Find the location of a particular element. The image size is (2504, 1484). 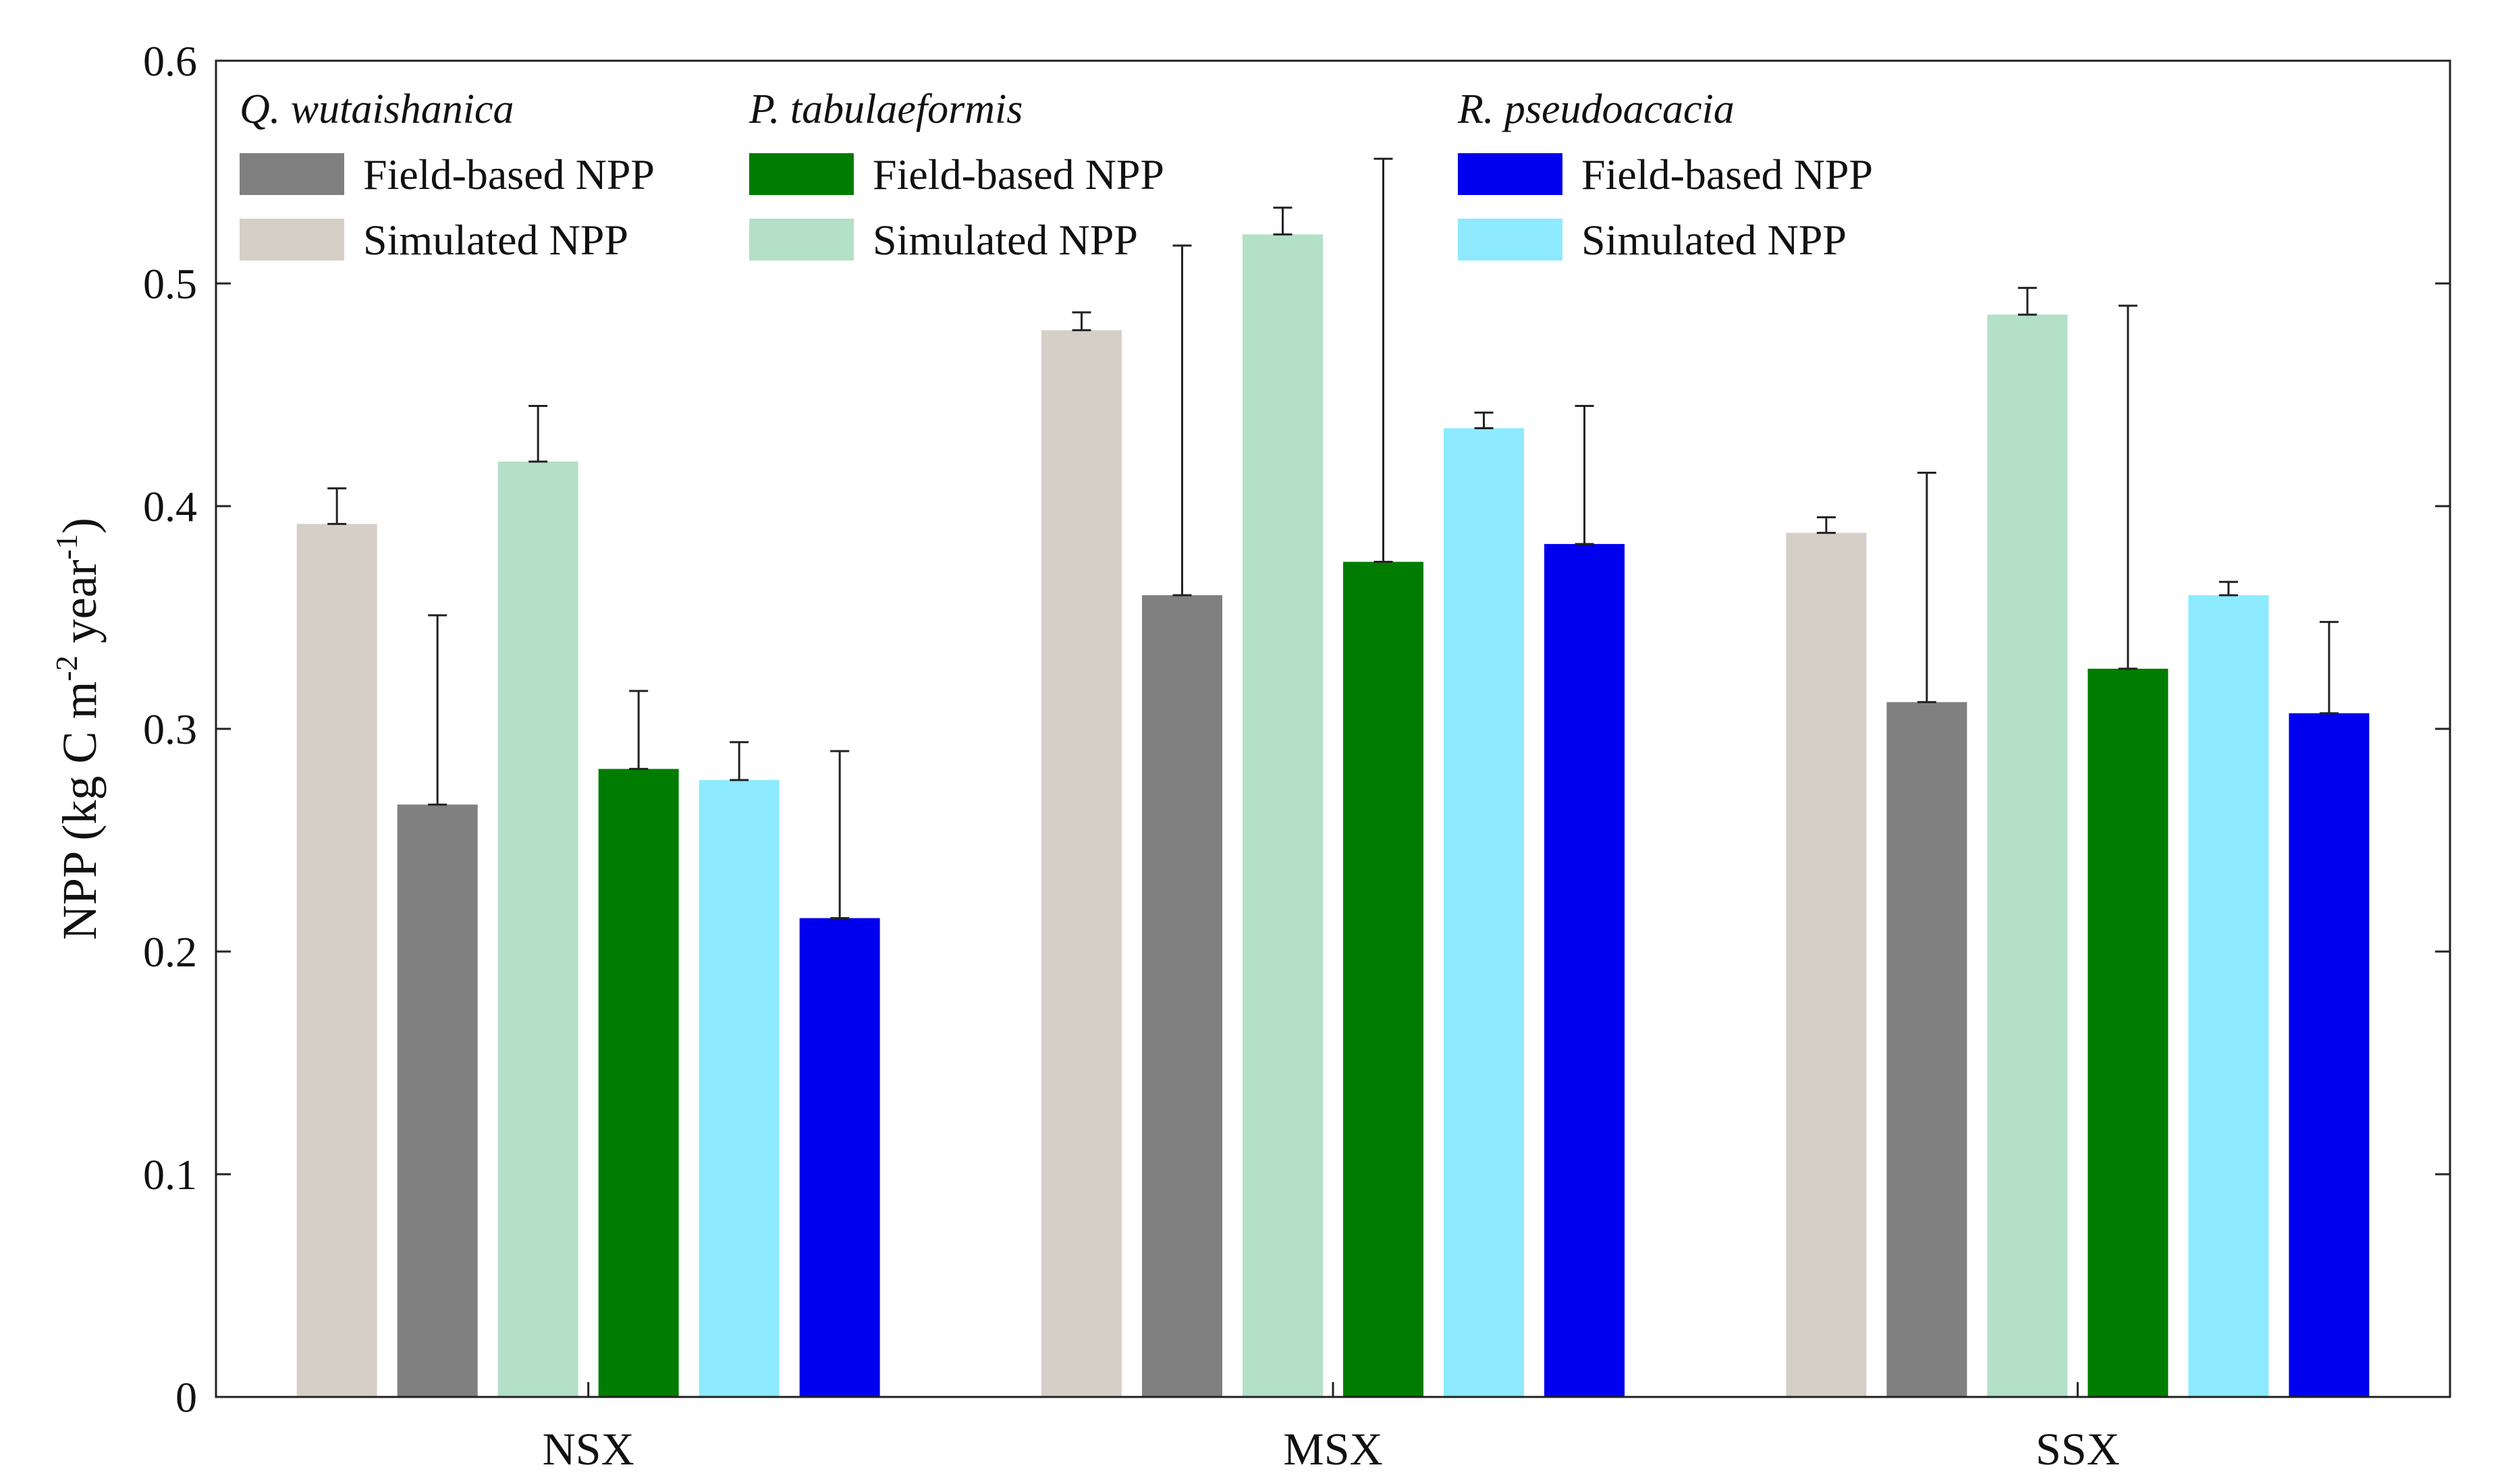

y-tick-label: 0.5 is located at coordinates (170, 284).